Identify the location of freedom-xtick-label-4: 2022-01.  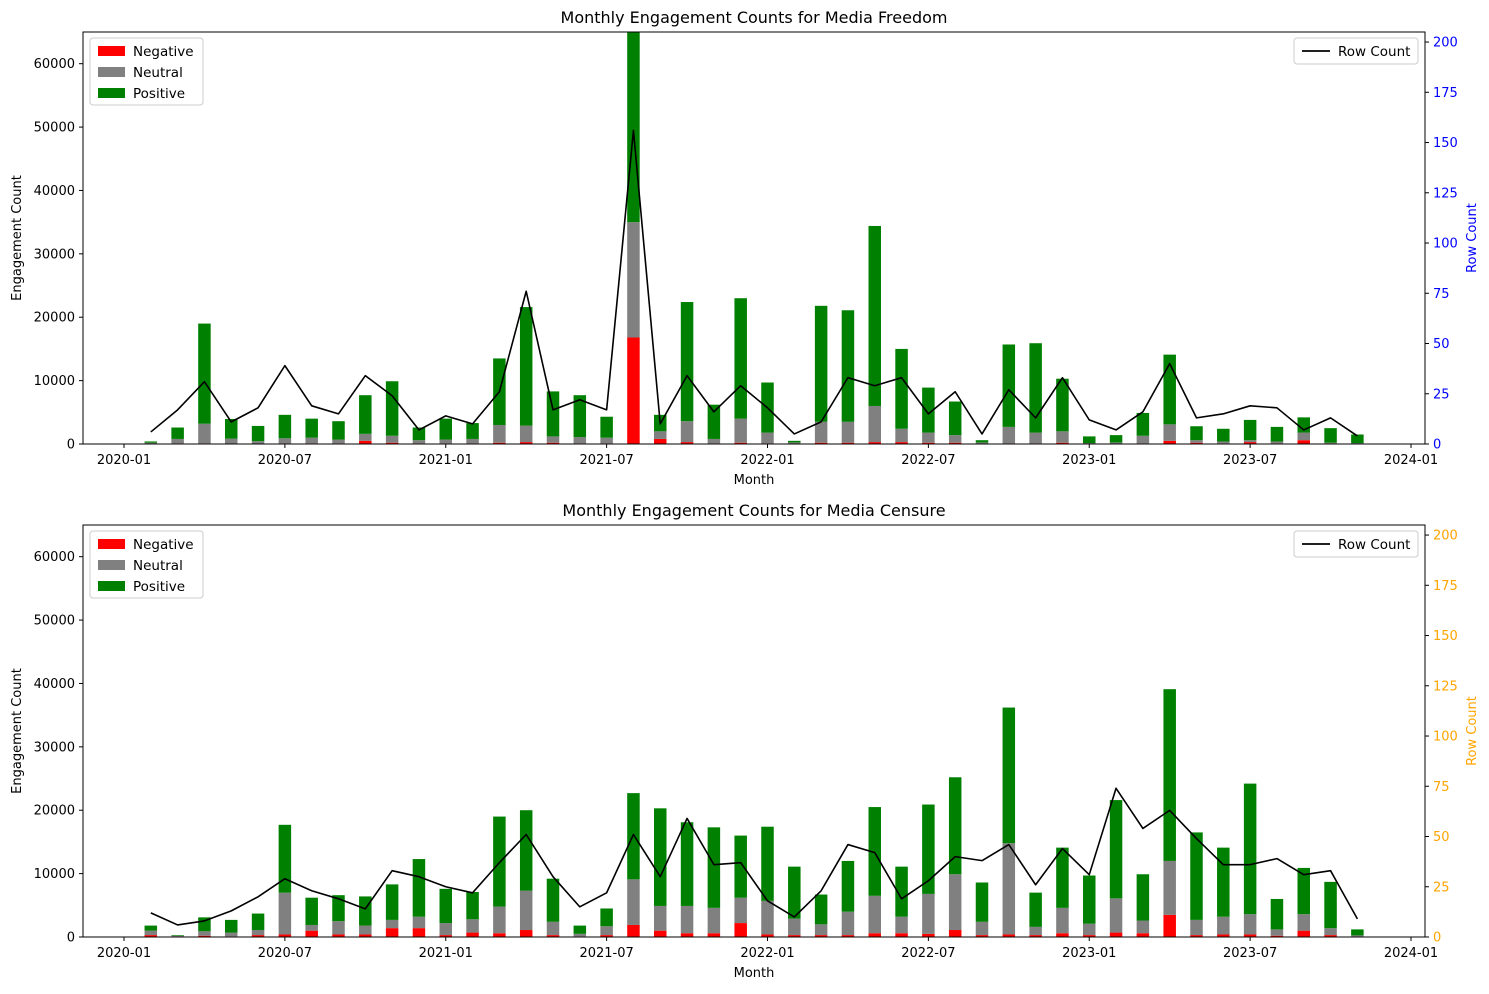
(767, 460).